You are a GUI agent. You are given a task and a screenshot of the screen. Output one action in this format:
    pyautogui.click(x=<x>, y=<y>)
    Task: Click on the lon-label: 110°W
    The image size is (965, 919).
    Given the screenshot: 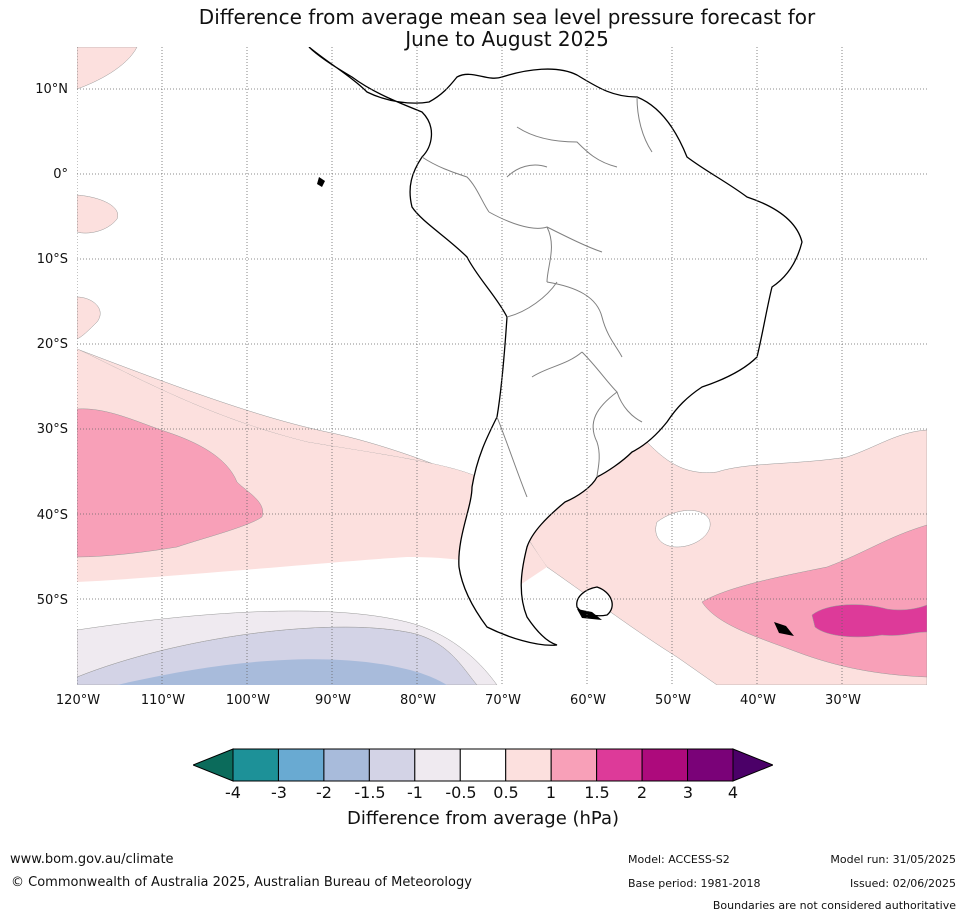 What is the action you would take?
    pyautogui.click(x=163, y=700)
    